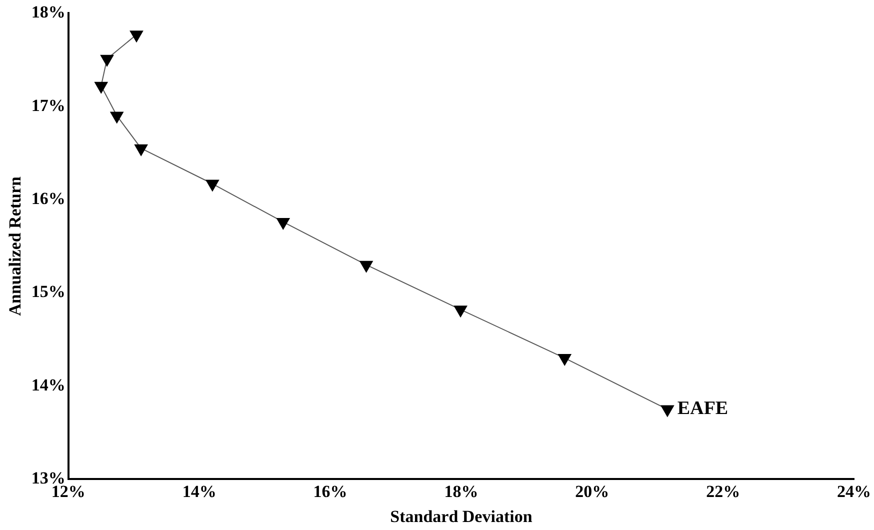 The width and height of the screenshot is (874, 530). What do you see at coordinates (15, 246) in the screenshot?
I see `y-axis-title: Annualized Return` at bounding box center [15, 246].